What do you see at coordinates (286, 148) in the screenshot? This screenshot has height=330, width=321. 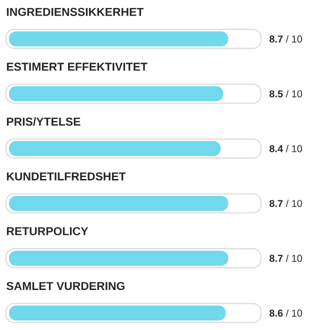 I see `data-label: 8.4 / 10` at bounding box center [286, 148].